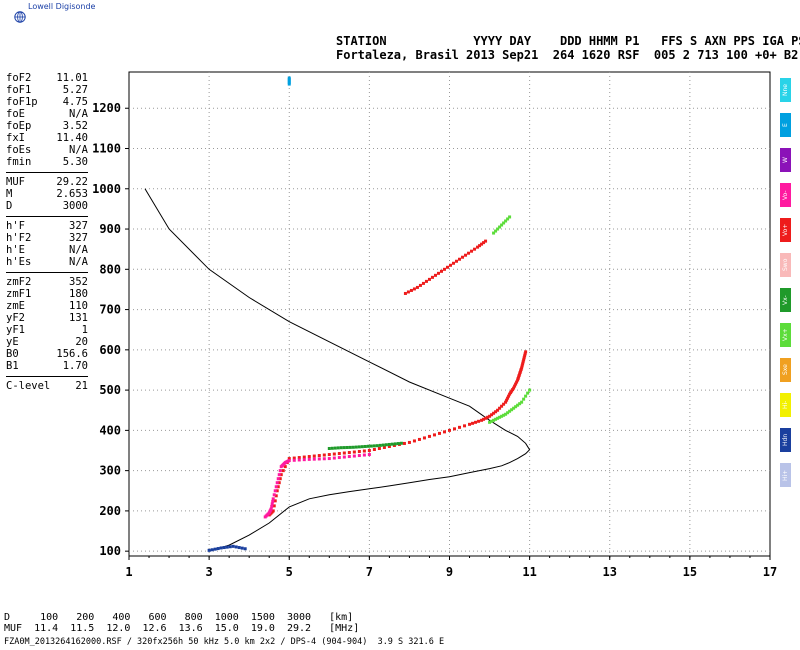 This screenshot has height=650, width=800. Describe the element at coordinates (78, 306) in the screenshot. I see `param-value: 110` at that location.